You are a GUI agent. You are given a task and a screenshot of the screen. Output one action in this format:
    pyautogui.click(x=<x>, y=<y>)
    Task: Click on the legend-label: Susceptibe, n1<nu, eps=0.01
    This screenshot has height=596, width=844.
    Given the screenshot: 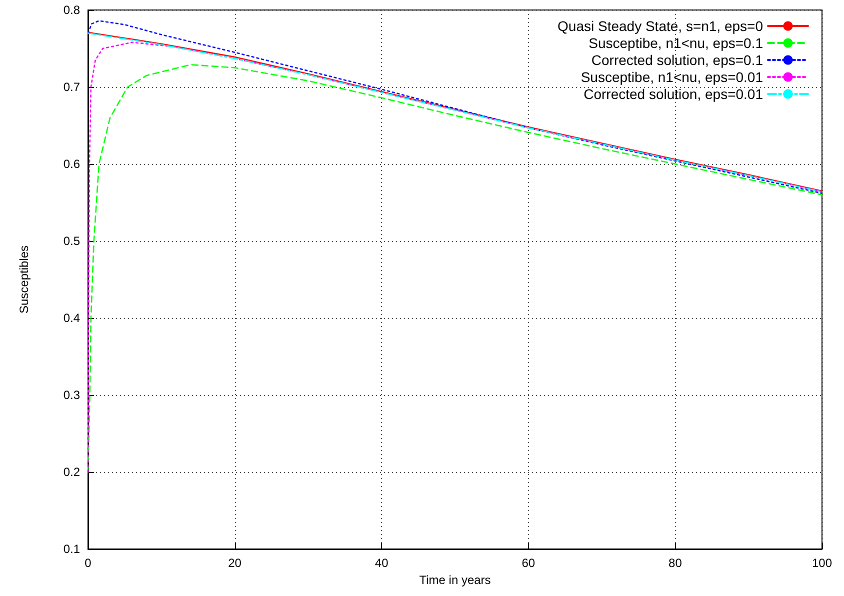 What is the action you would take?
    pyautogui.click(x=672, y=77)
    